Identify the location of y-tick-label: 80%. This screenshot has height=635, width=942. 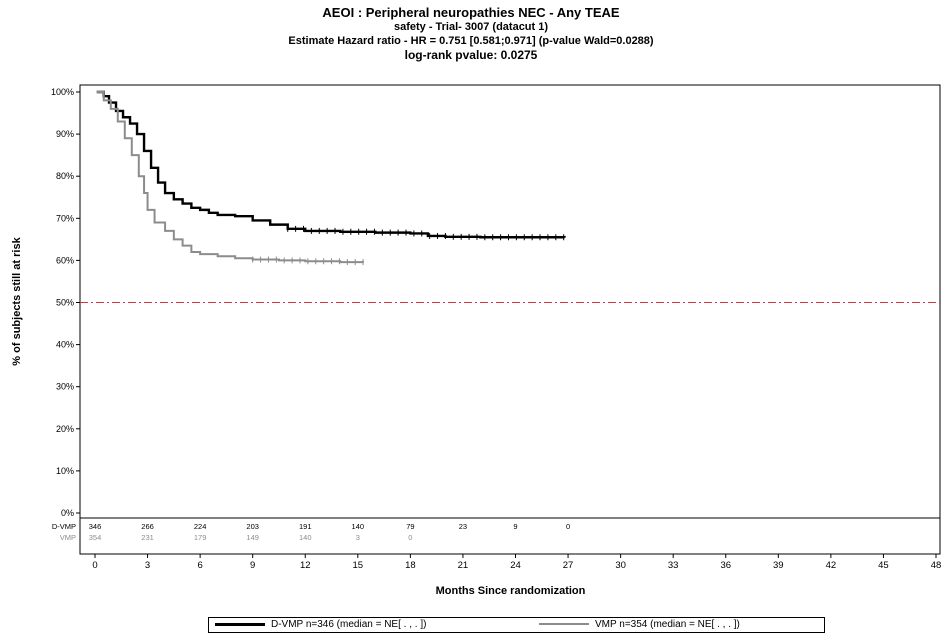
(65, 176).